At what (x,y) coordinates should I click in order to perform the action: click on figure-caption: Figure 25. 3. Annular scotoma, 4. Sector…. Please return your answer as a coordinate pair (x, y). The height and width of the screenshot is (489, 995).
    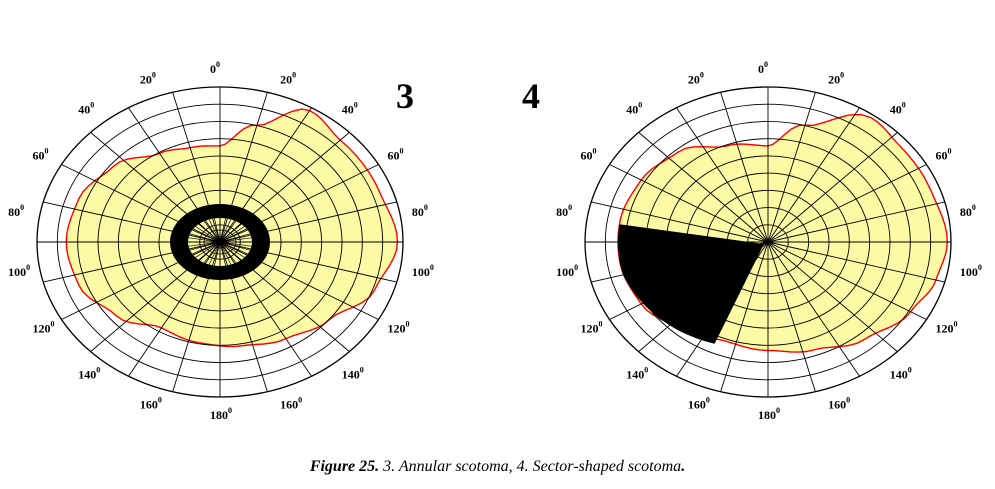
    Looking at the image, I should click on (497, 466).